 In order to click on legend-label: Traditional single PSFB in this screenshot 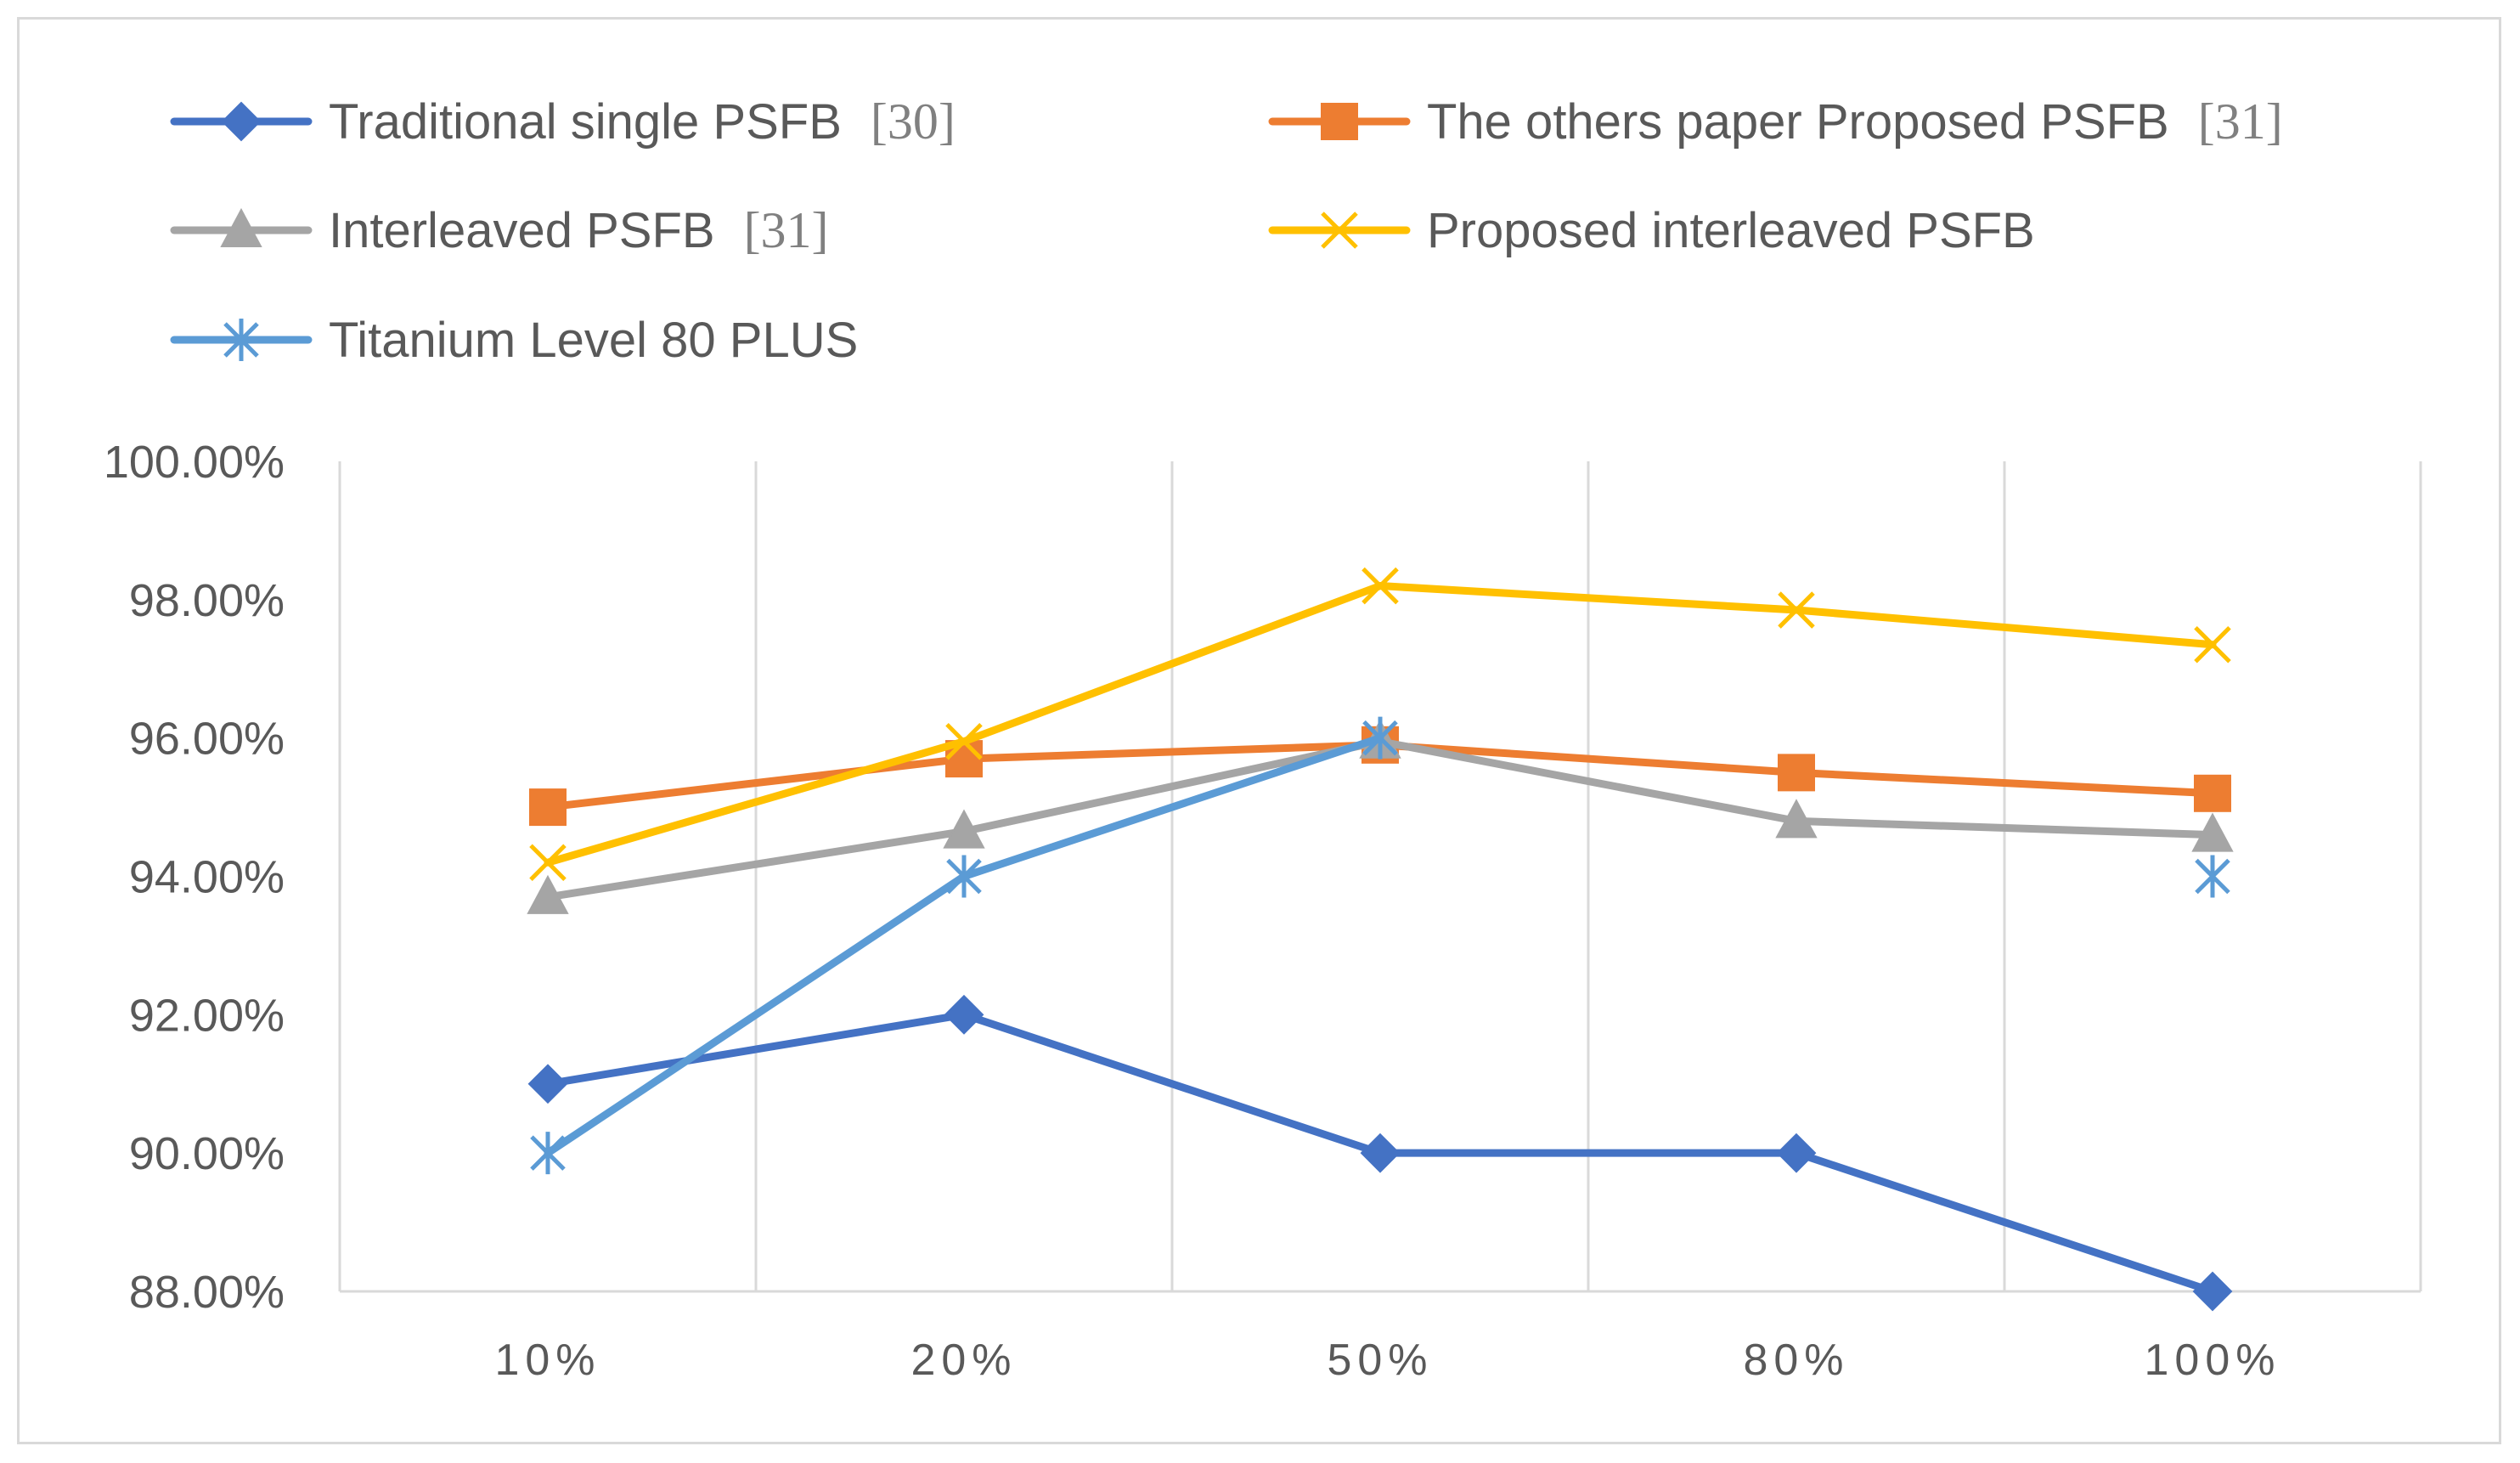, I will do `click(586, 122)`.